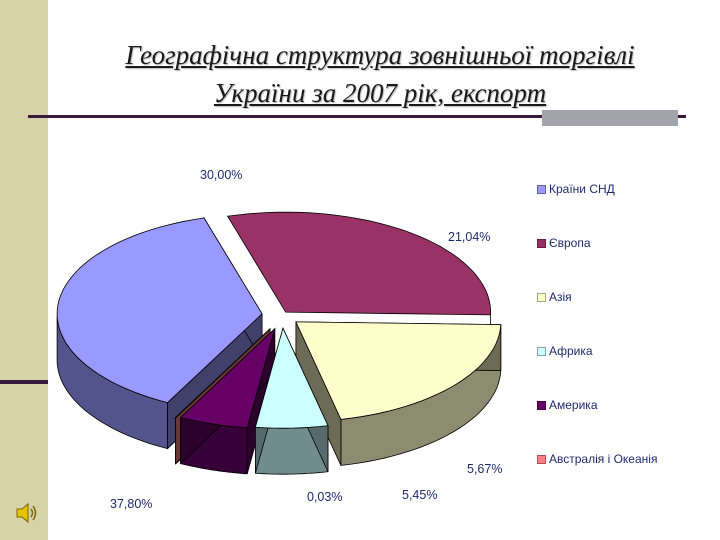  Describe the element at coordinates (325, 497) in the screenshot. I see `data-label-5: 0,03%` at that location.